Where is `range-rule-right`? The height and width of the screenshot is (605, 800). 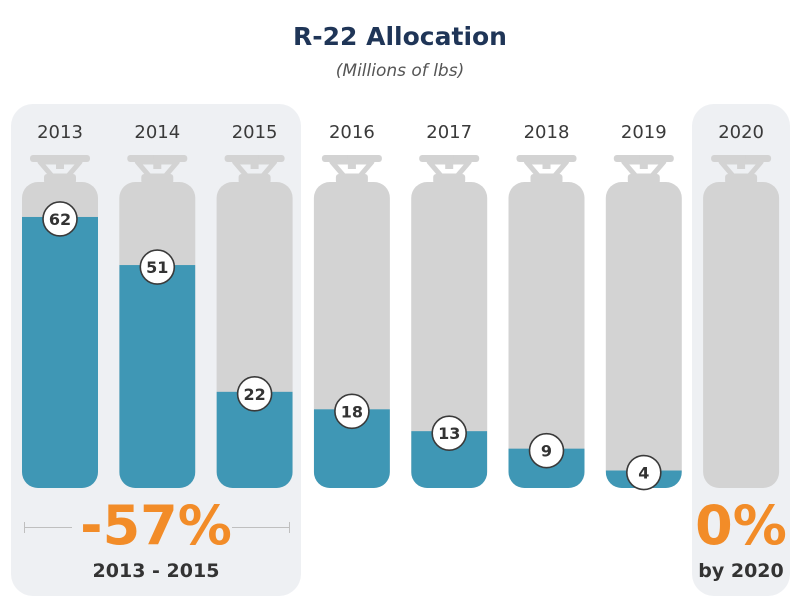
range-rule-right is located at coordinates (261, 527).